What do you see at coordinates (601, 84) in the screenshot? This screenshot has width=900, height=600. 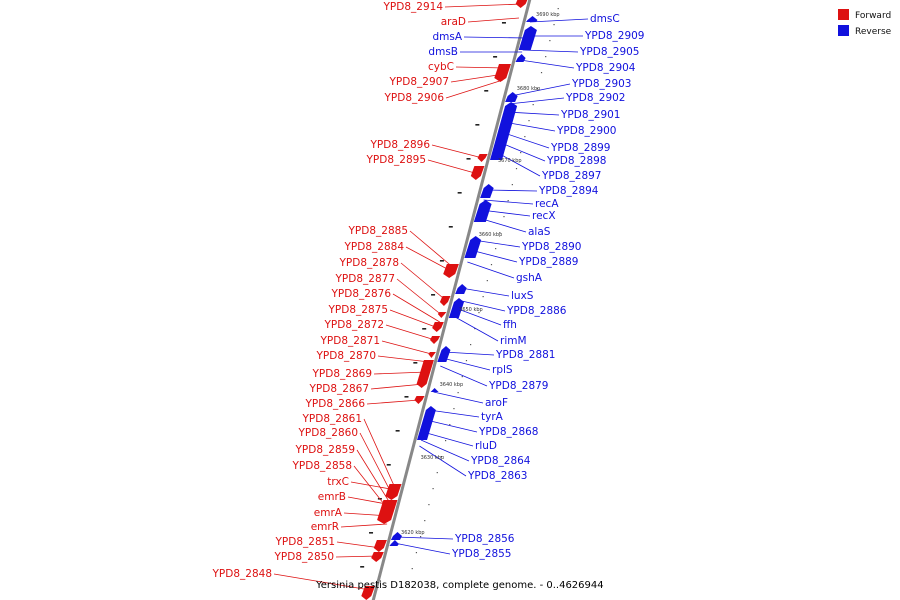 I see `gene-label-YPD8_2903: YPD8_2903` at bounding box center [601, 84].